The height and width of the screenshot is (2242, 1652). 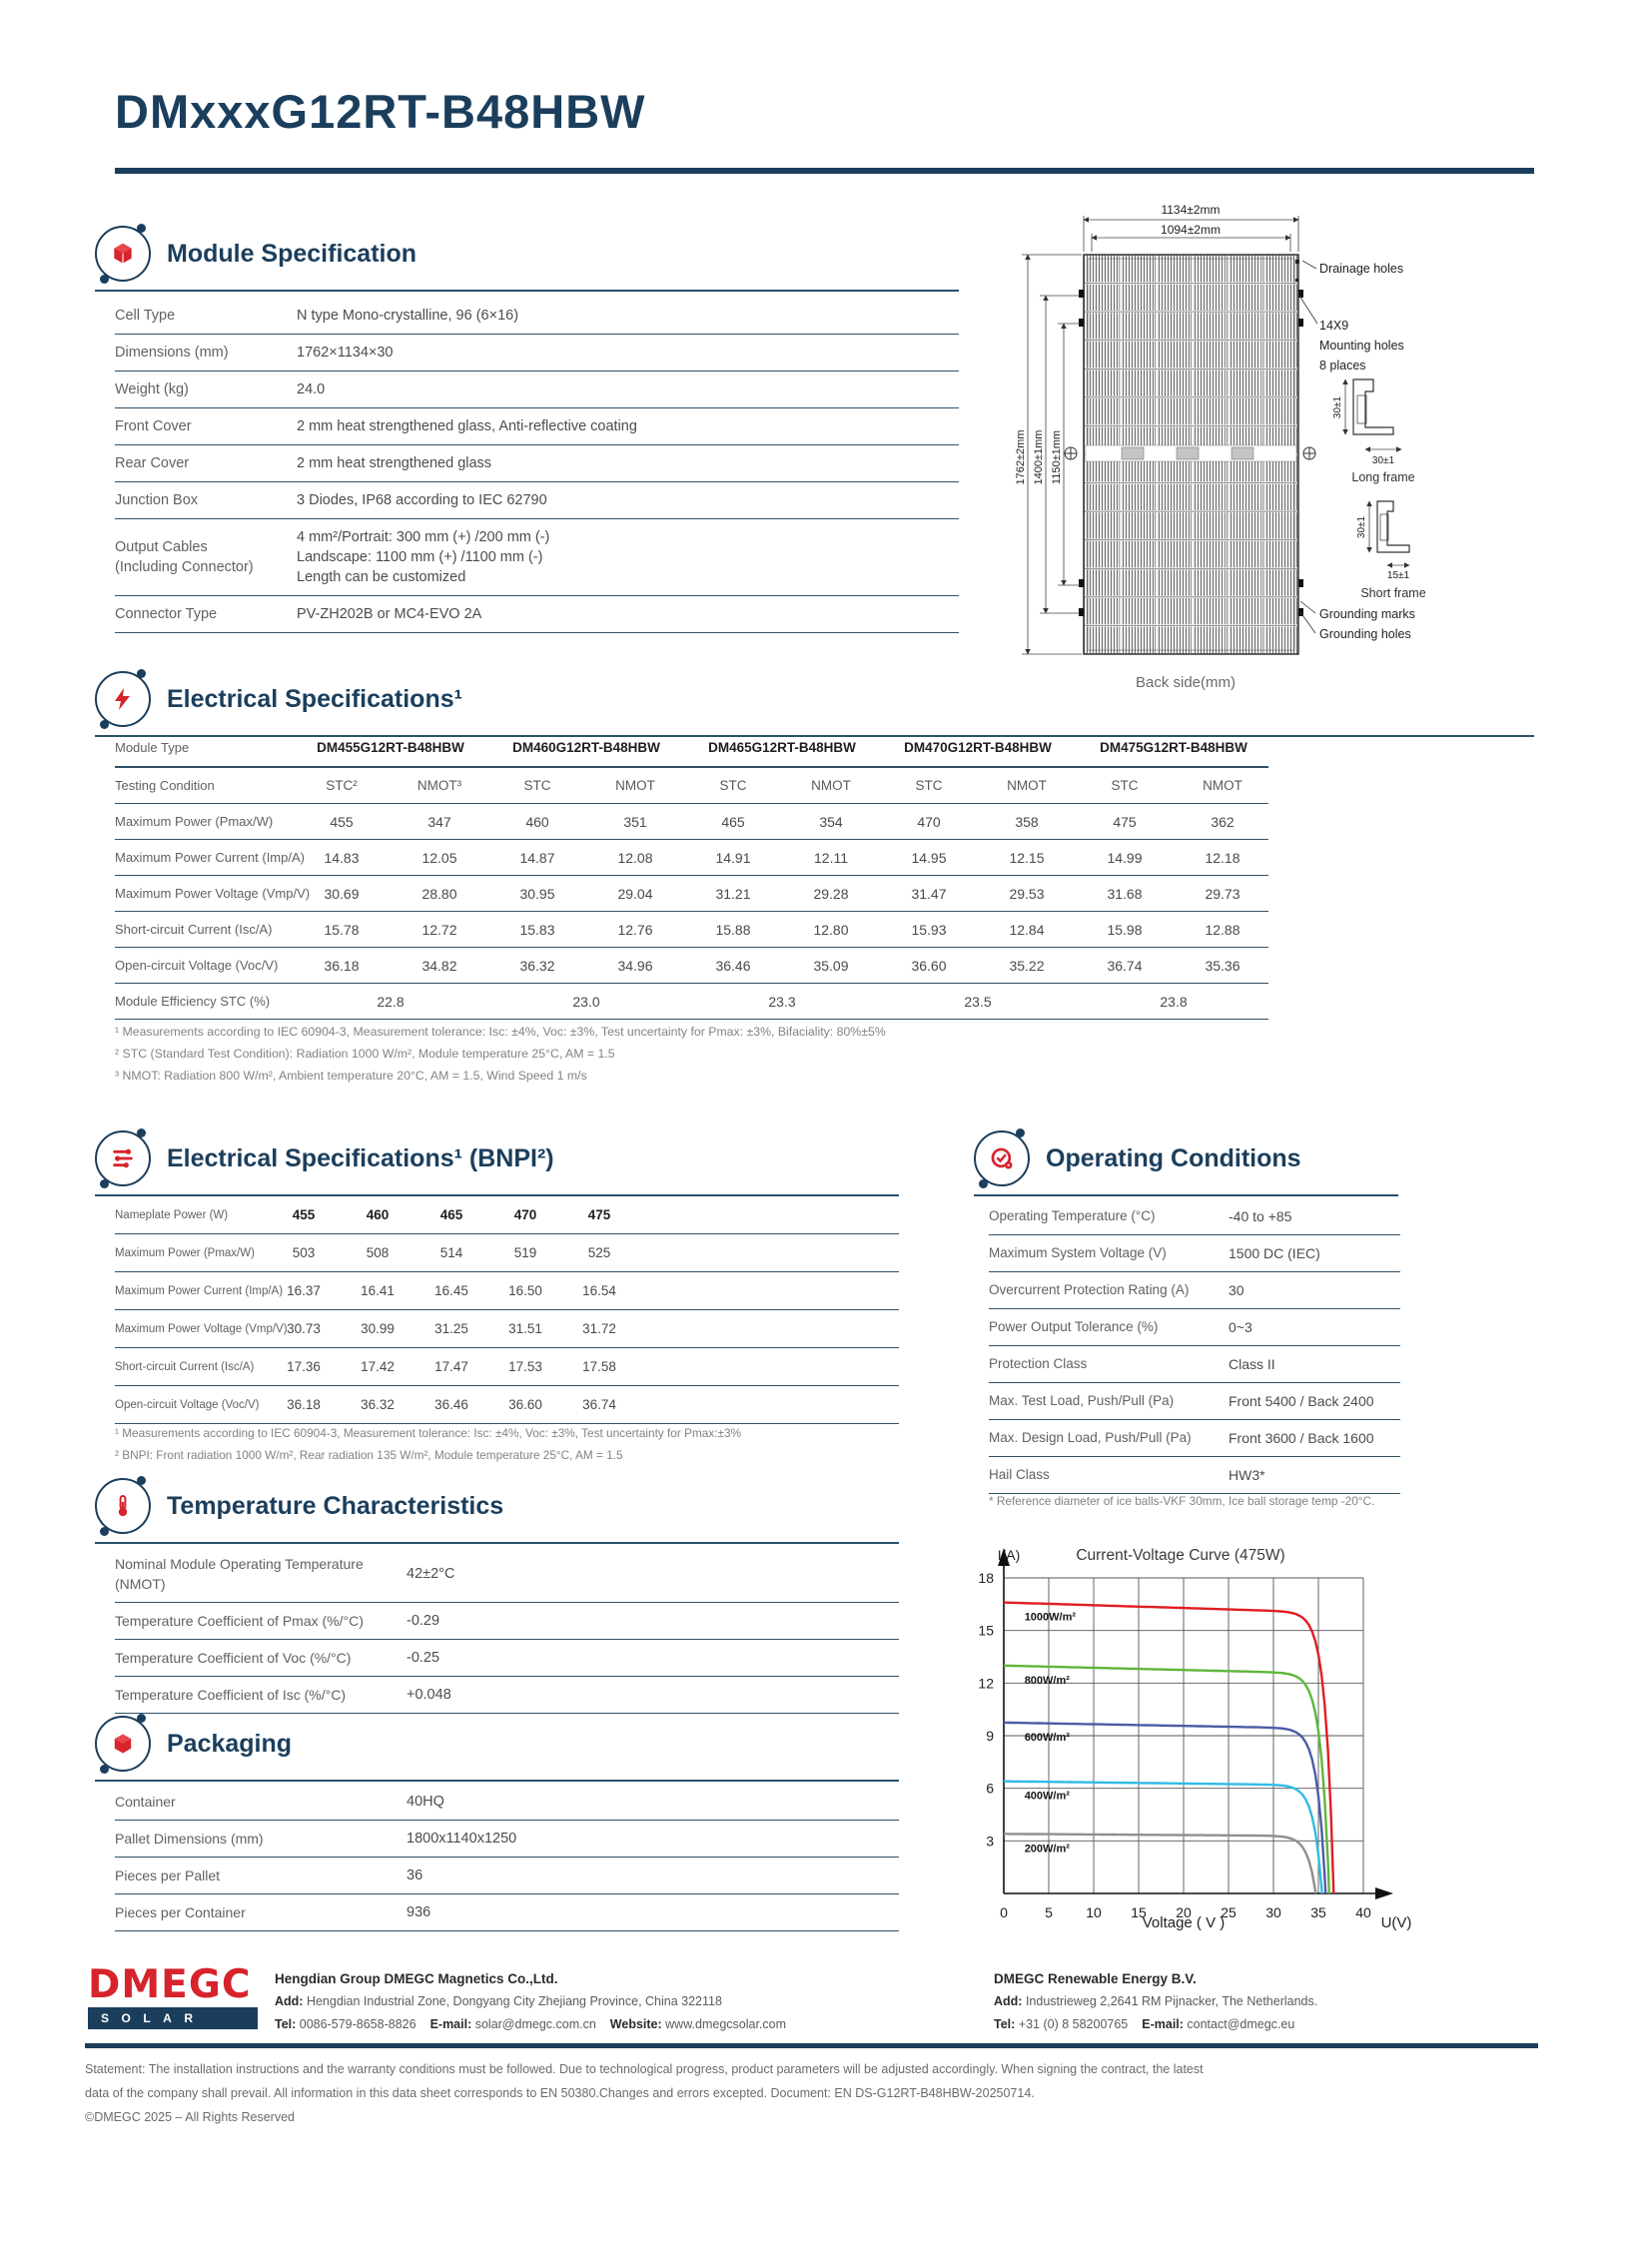 What do you see at coordinates (157, 500) in the screenshot?
I see `row-label: Junction Box` at bounding box center [157, 500].